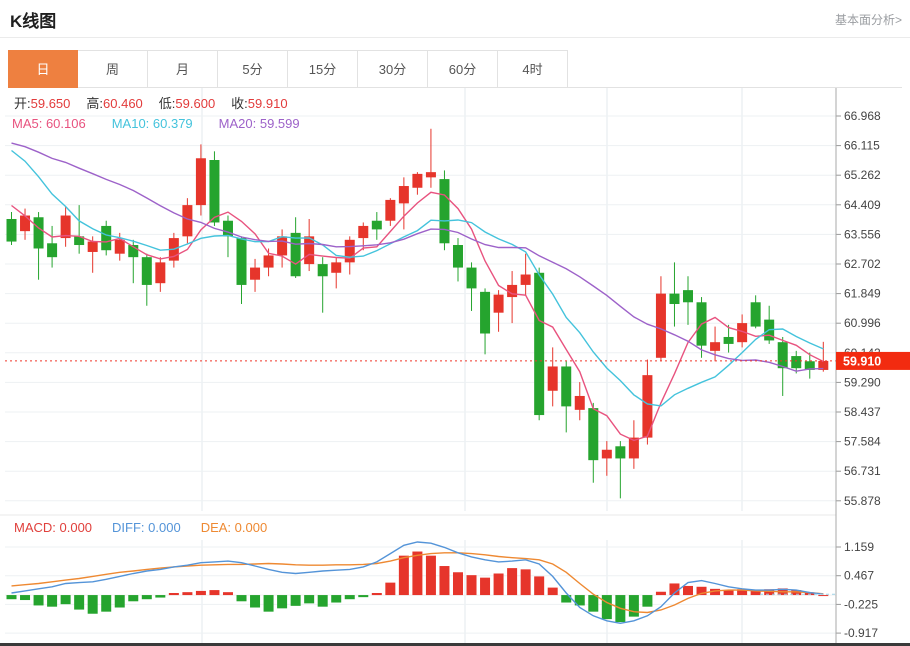  I want to click on ohlc-legend: 开:59.650 高:60.460 低:59.600 收:59.910, so click(159, 102).